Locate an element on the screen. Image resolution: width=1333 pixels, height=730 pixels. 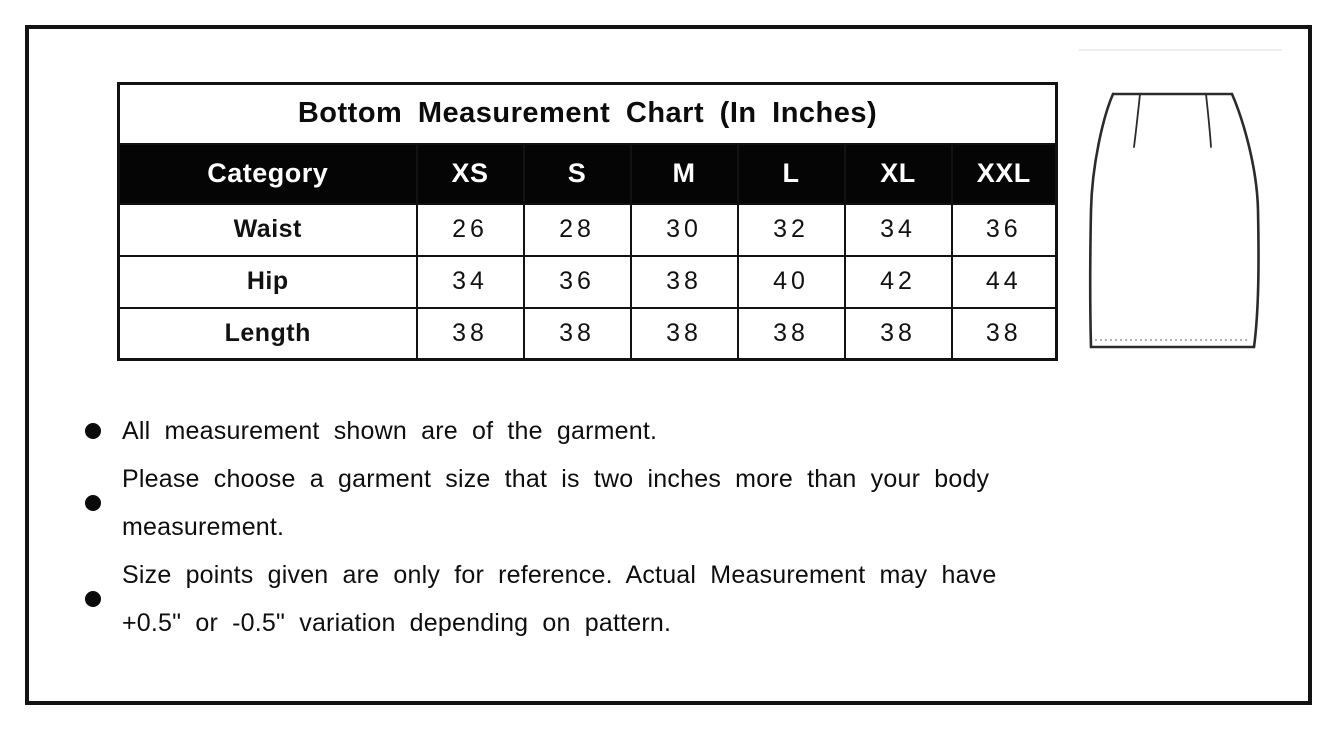
value-cell: 28 is located at coordinates (577, 229).